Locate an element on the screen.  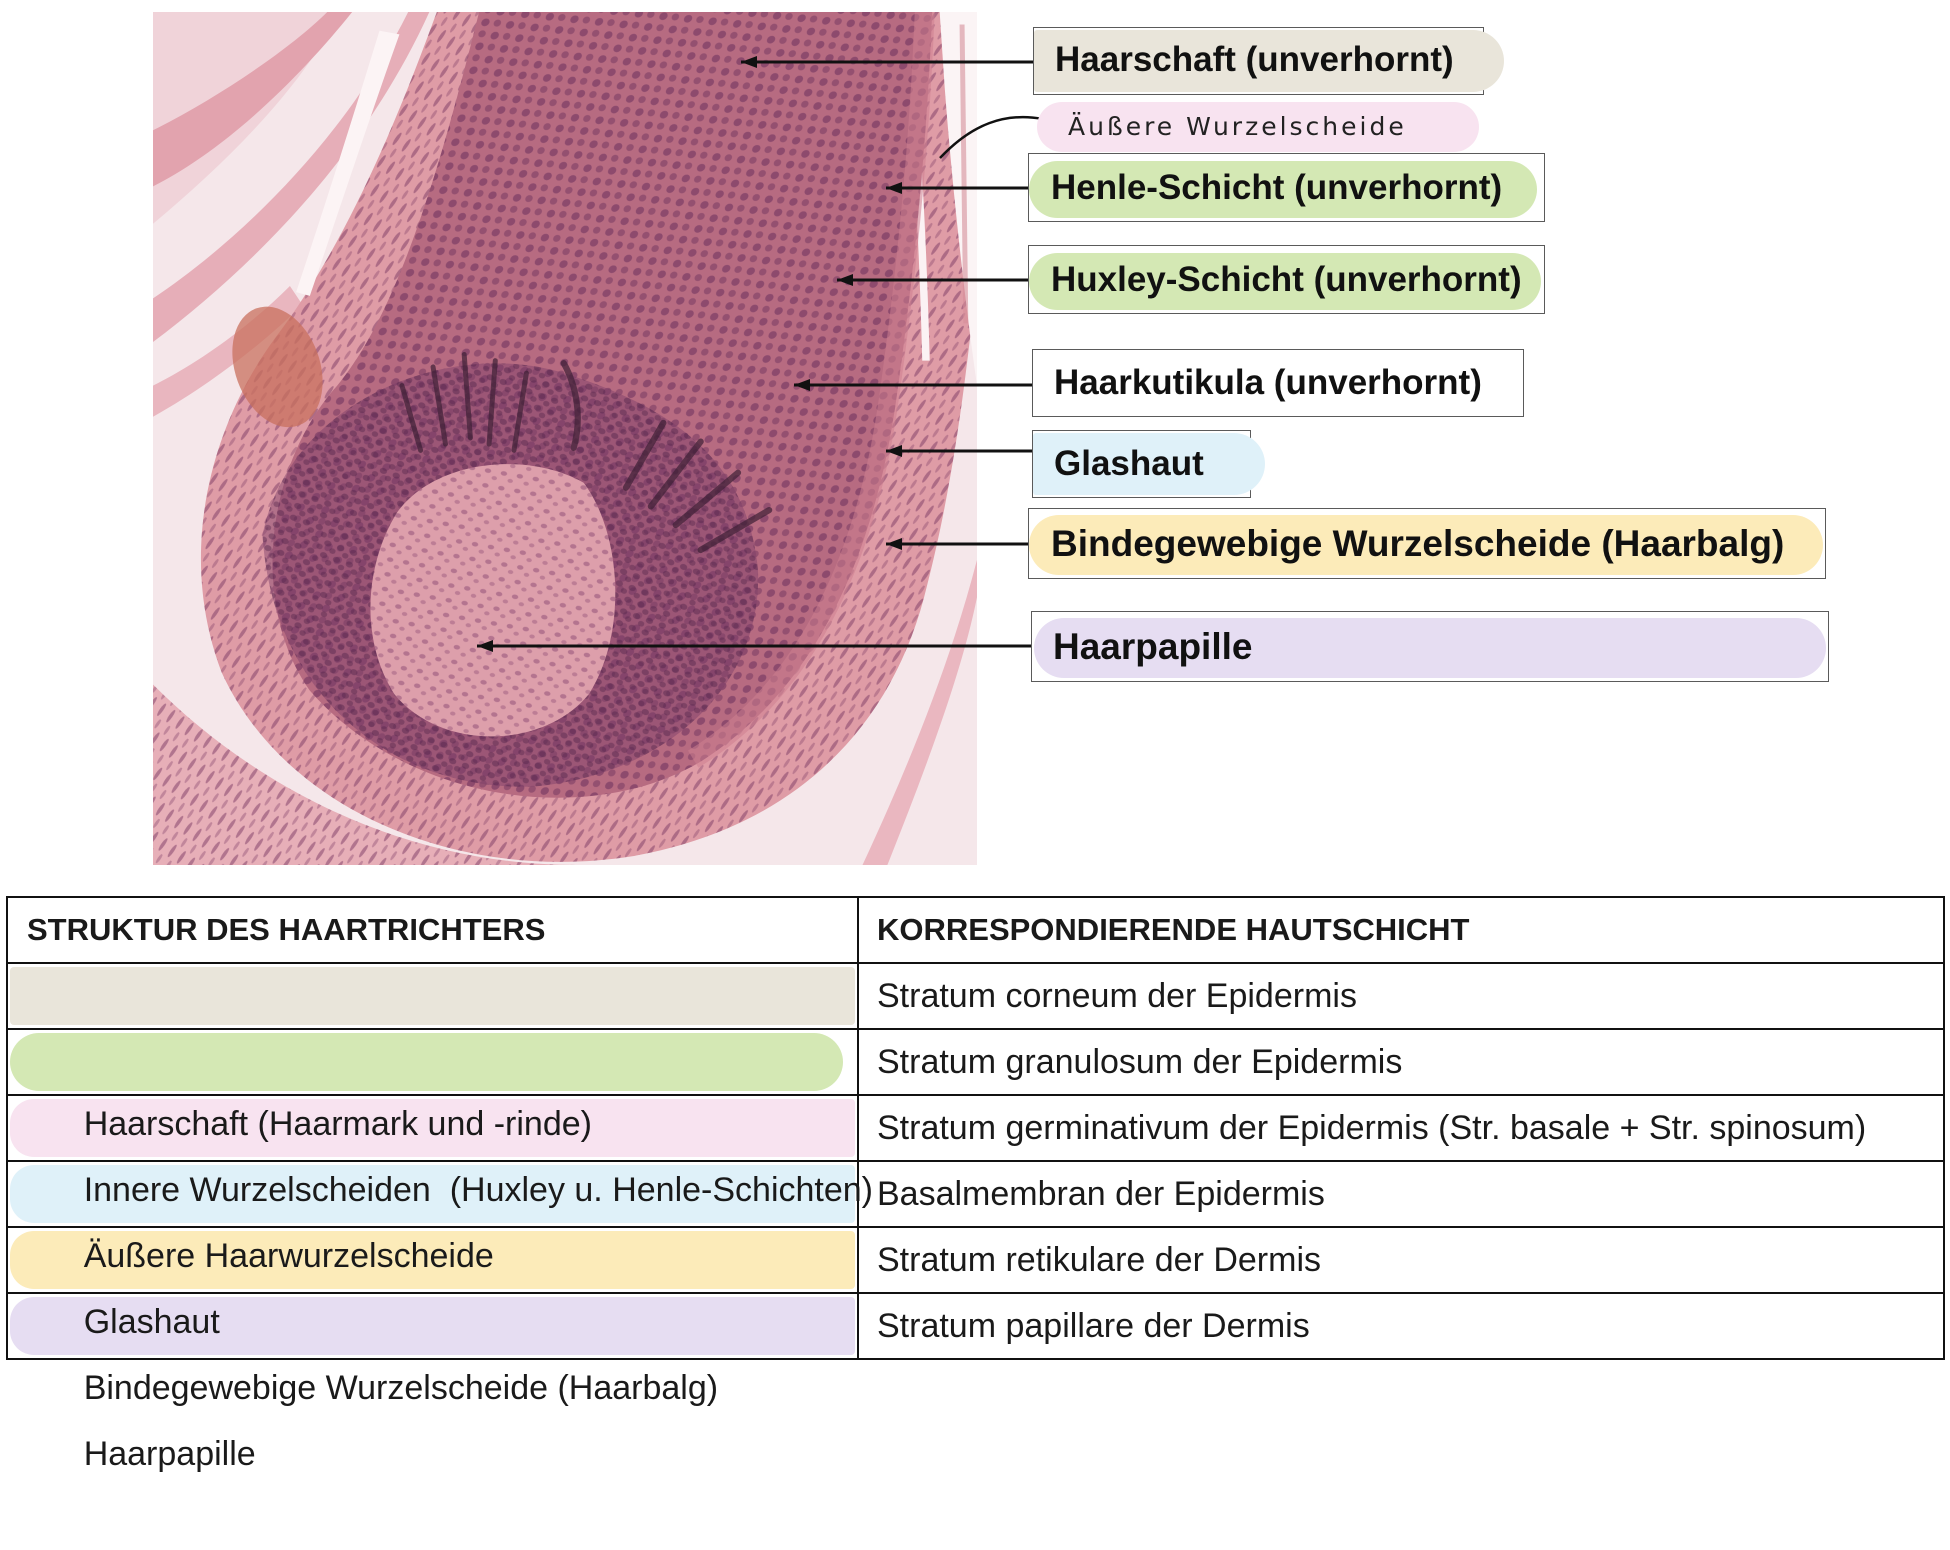
label-text: Haarkutikula (unverhornt) is located at coordinates (1268, 382).